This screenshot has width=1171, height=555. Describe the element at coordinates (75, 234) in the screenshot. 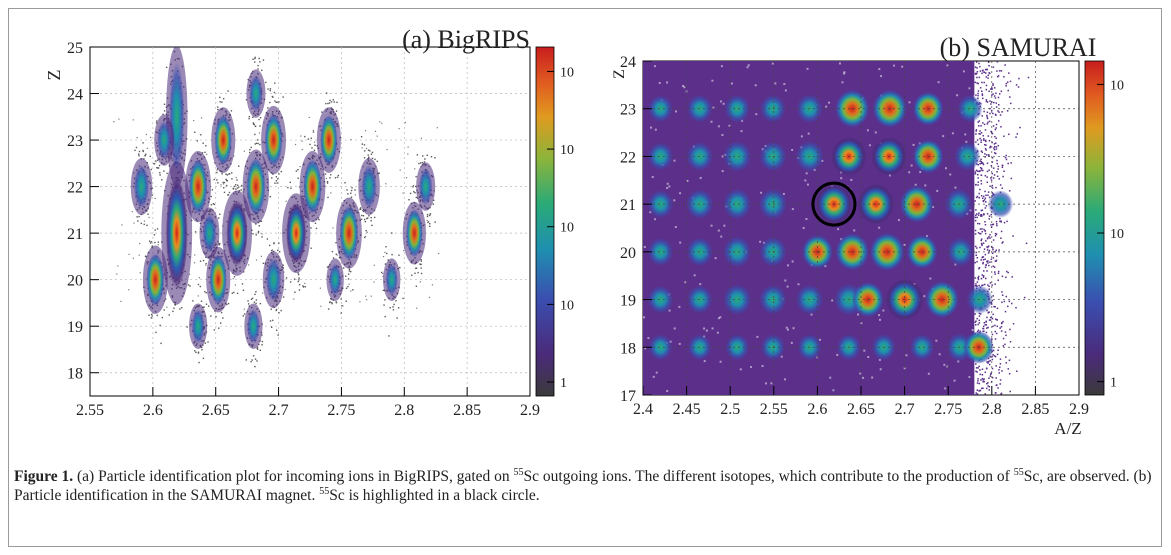

I see `y-tick-label: 21` at that location.